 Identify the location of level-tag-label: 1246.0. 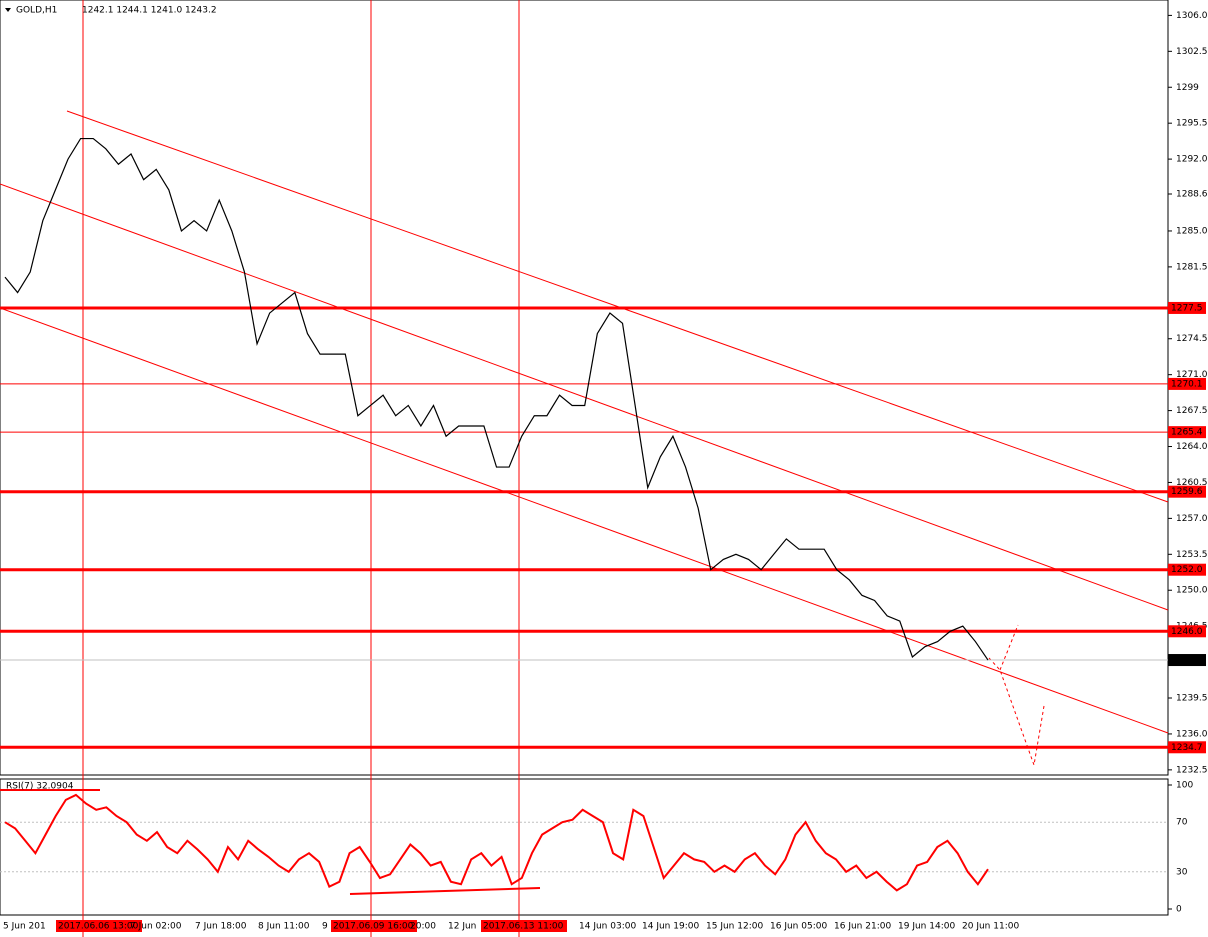
(1187, 632).